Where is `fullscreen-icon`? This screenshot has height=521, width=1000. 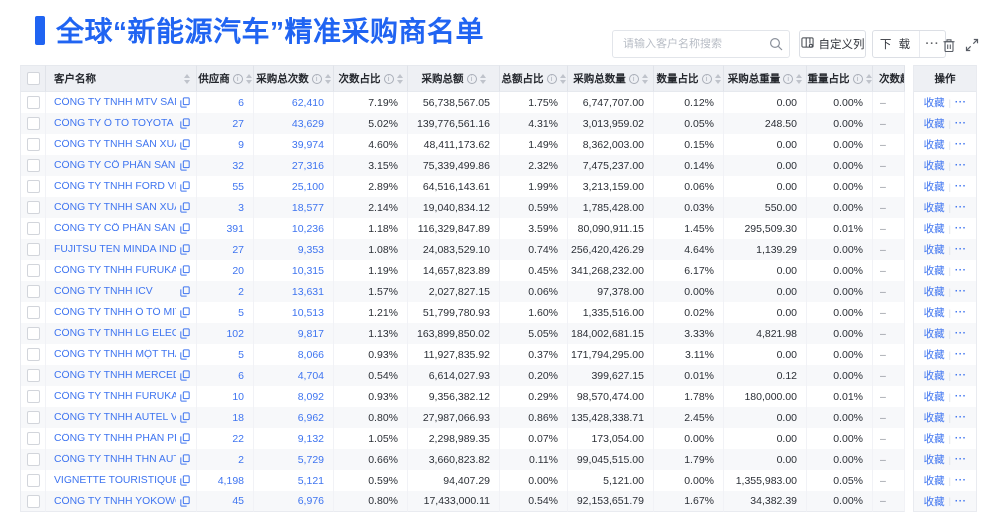 fullscreen-icon is located at coordinates (972, 45).